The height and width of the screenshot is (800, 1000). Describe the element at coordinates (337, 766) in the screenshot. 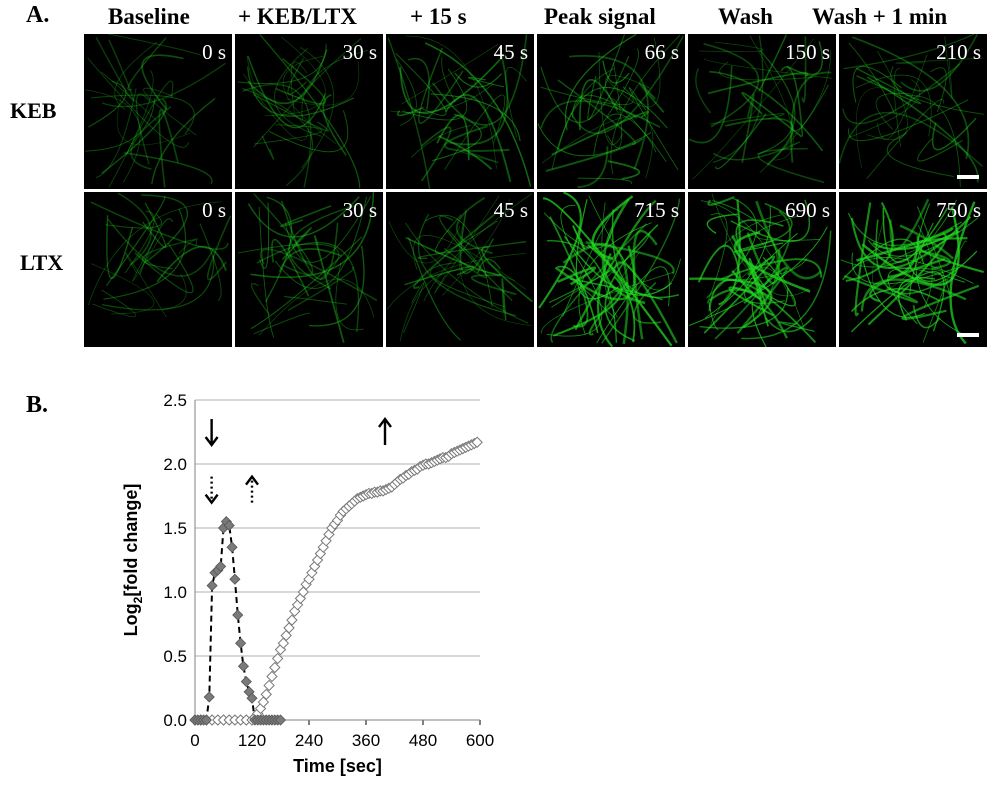

I see `x-axis-label: Time [sec]` at that location.